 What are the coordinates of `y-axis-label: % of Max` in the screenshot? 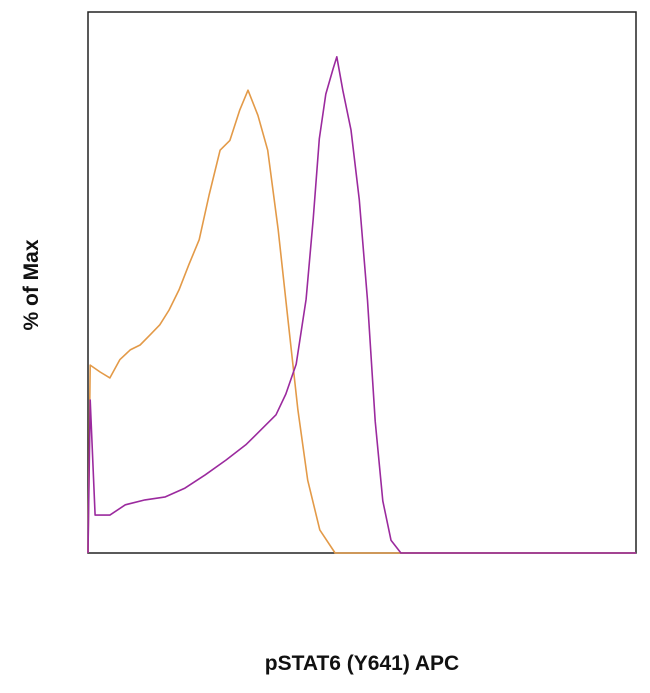 It's located at (31, 284).